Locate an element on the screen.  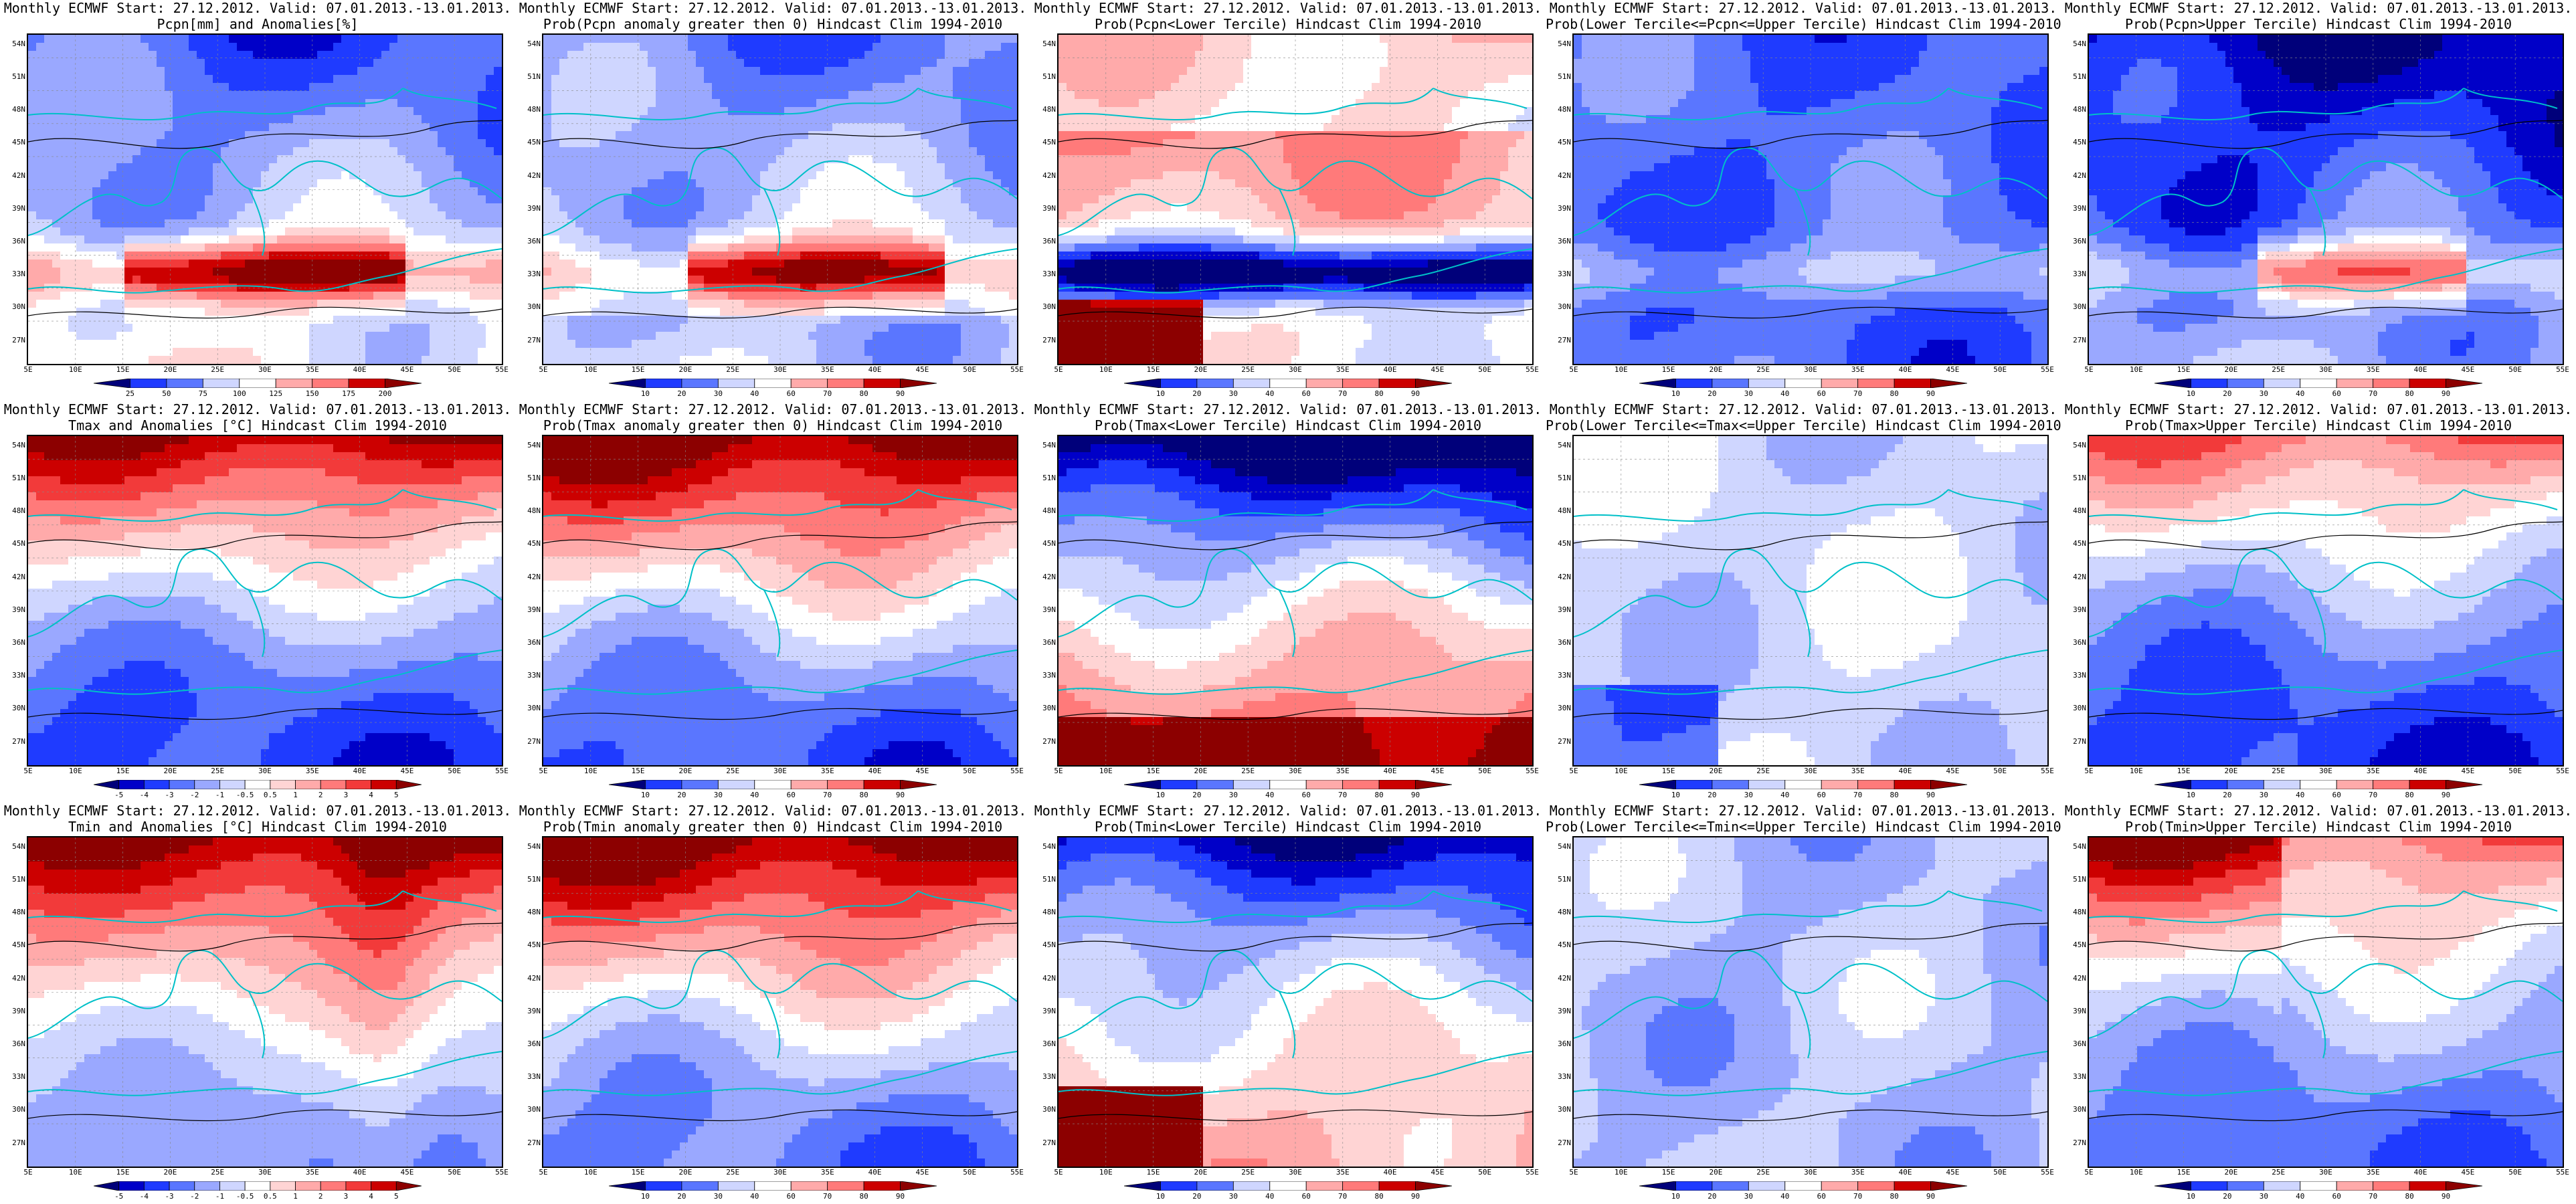
colorbar-label: -0.5 is located at coordinates (245, 1196).